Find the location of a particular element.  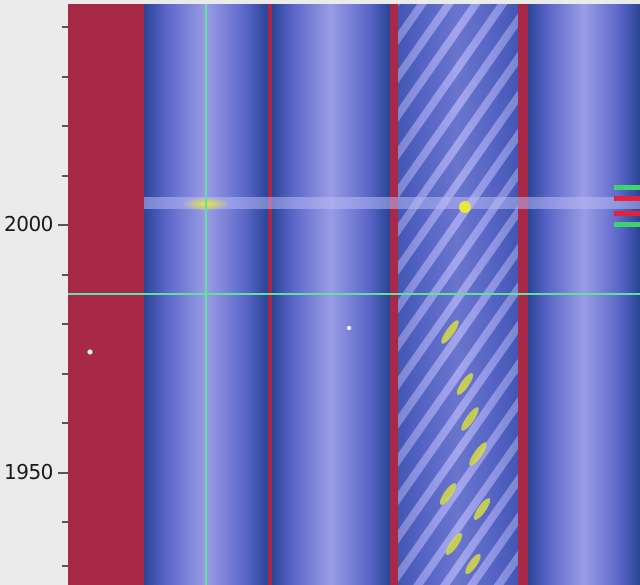

side-marker-green-bottom is located at coordinates (627, 224).